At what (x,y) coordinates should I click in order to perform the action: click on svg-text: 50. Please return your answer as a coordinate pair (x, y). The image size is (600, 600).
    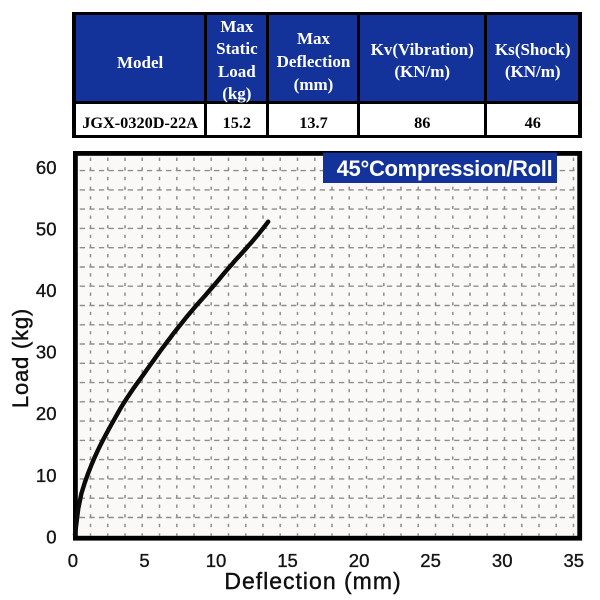
    Looking at the image, I should click on (46, 228).